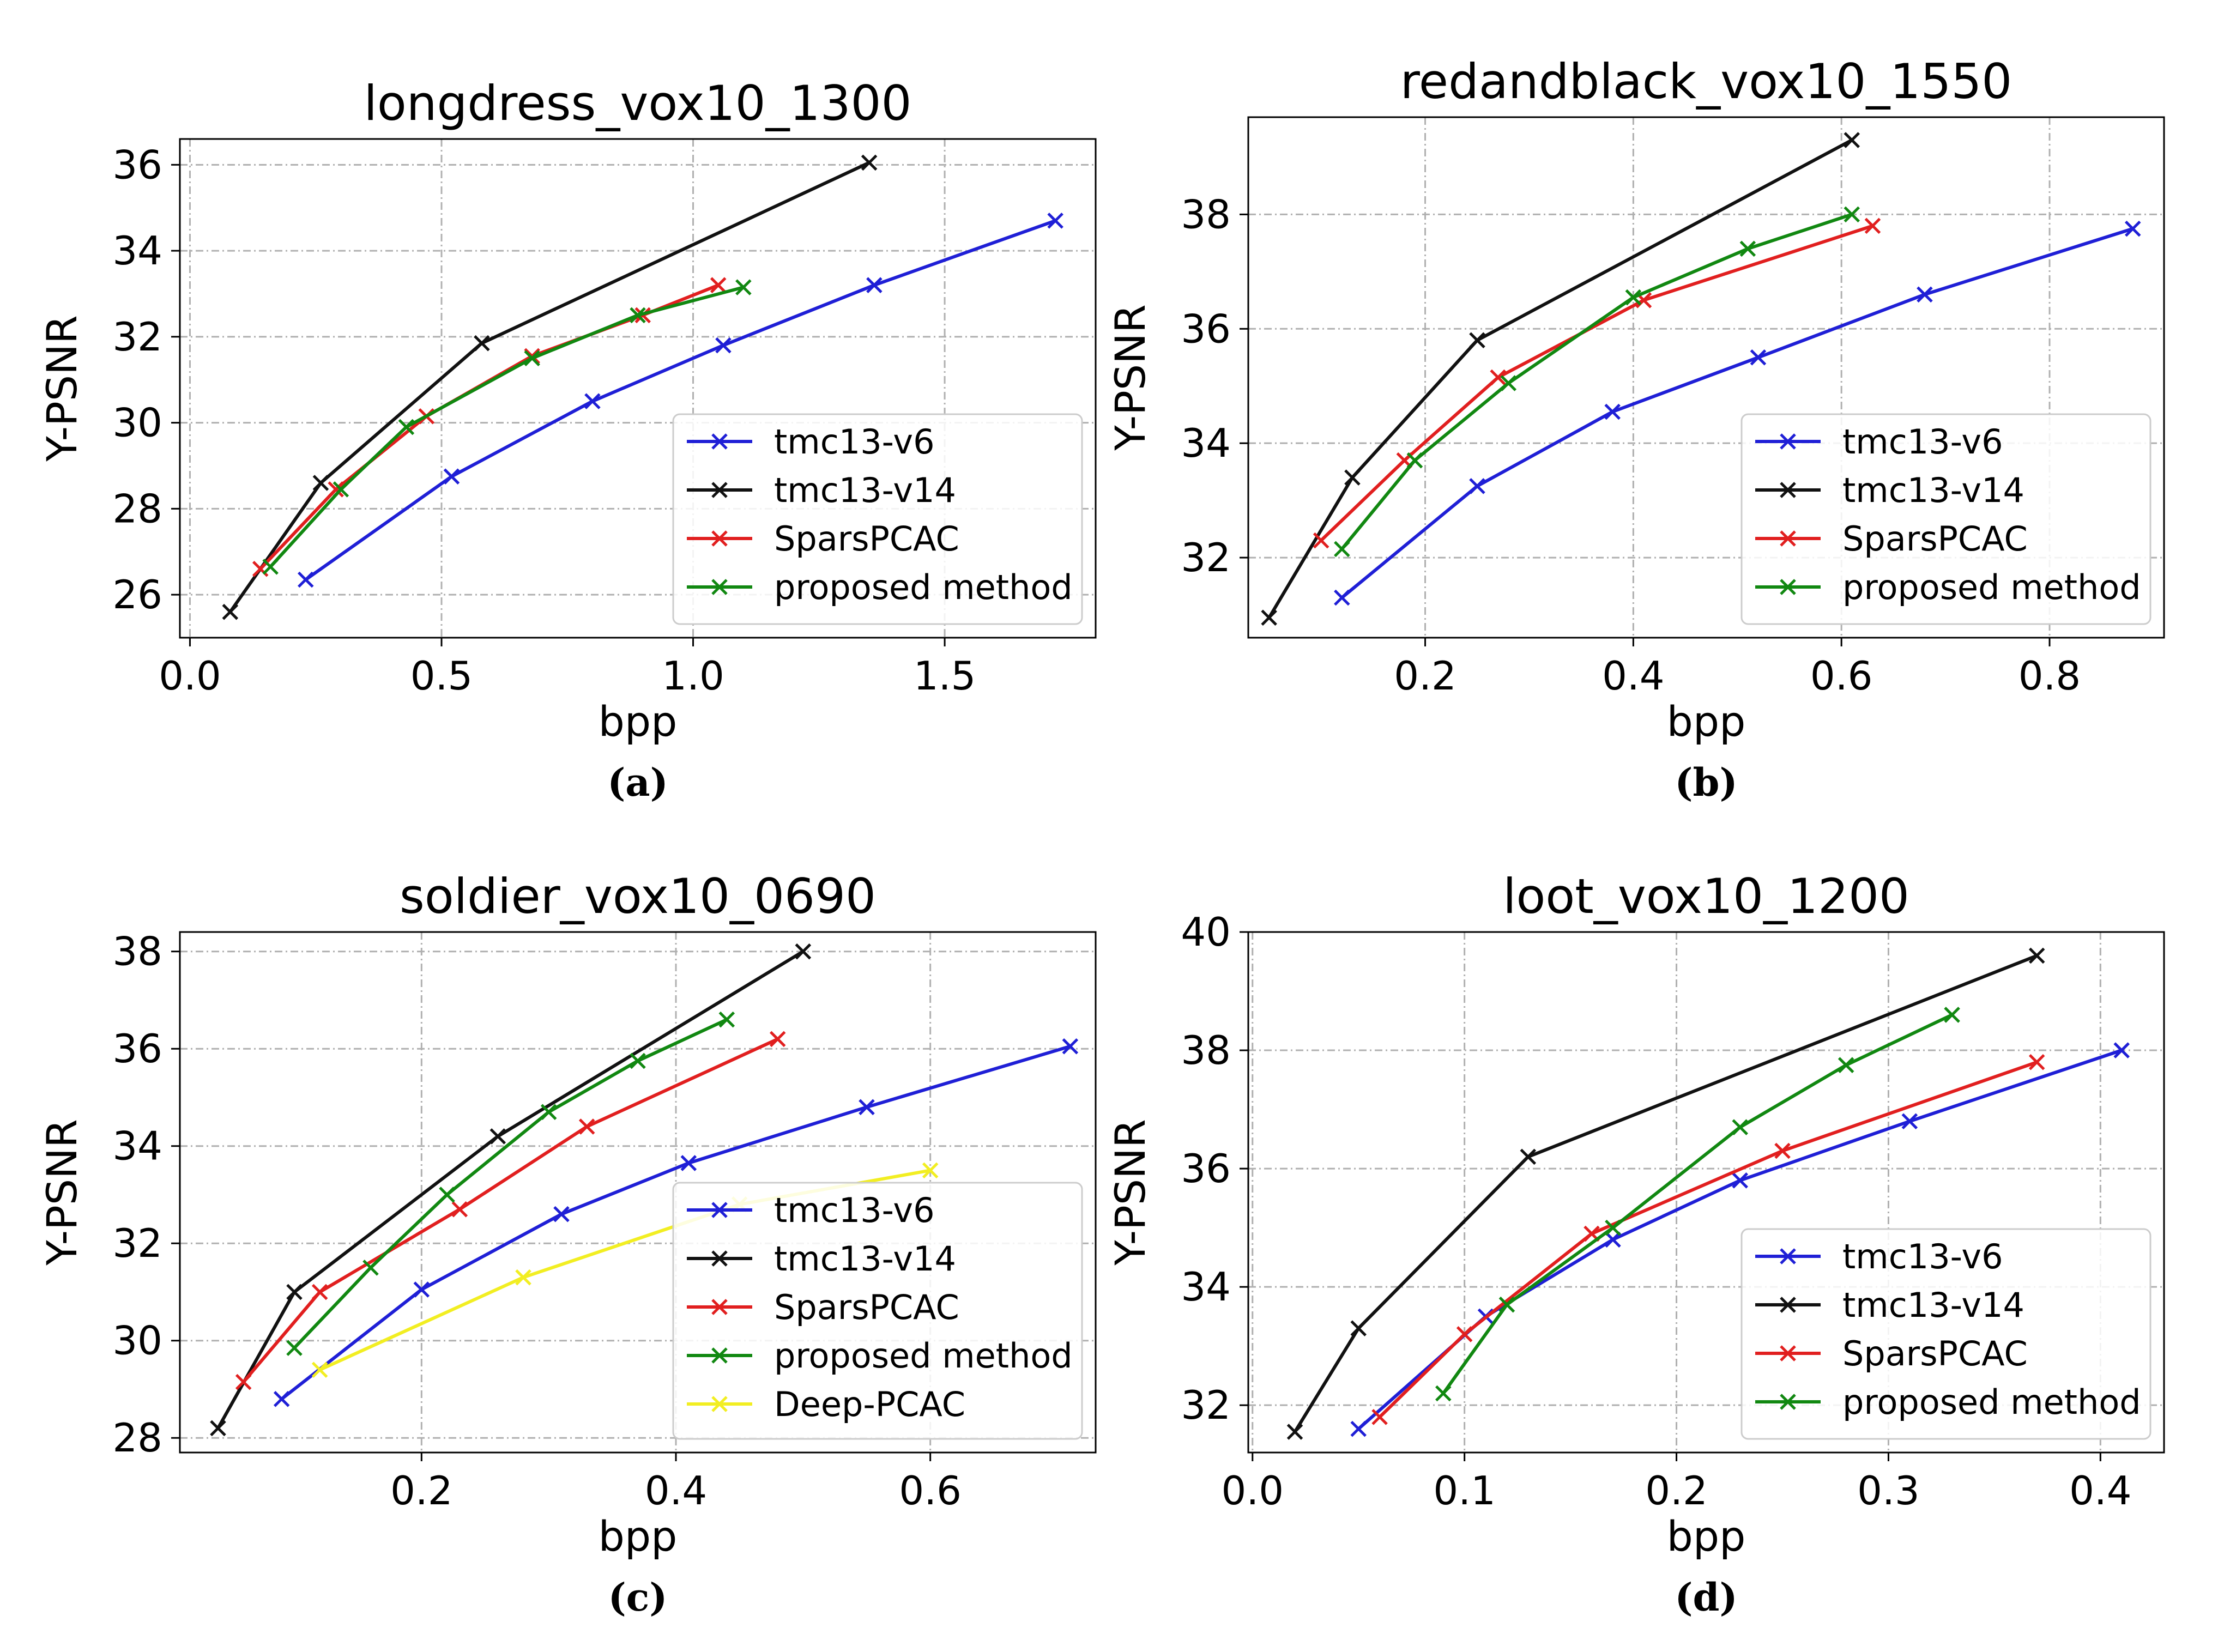 The height and width of the screenshot is (1652, 2218). Describe the element at coordinates (1425, 676) in the screenshot. I see `x-tick-label: 0.2` at that location.